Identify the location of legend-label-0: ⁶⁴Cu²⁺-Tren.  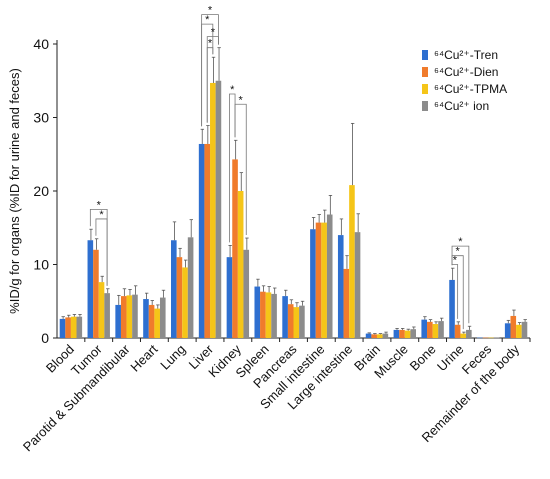
(466, 55).